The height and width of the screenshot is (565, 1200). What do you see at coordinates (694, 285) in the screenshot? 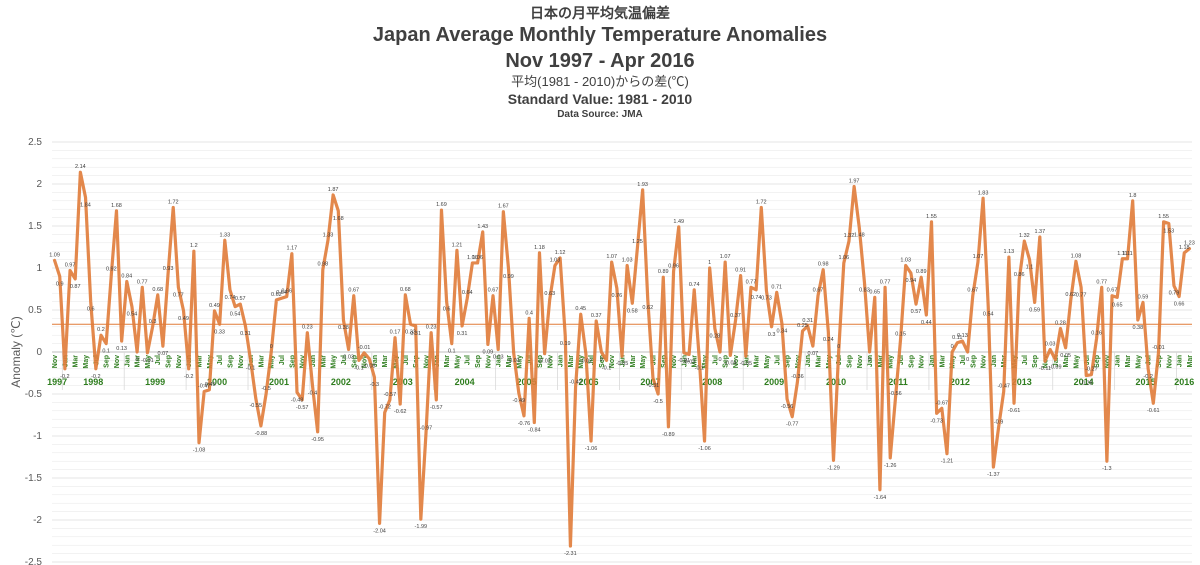
I see `data-label: 0.74` at bounding box center [694, 285].